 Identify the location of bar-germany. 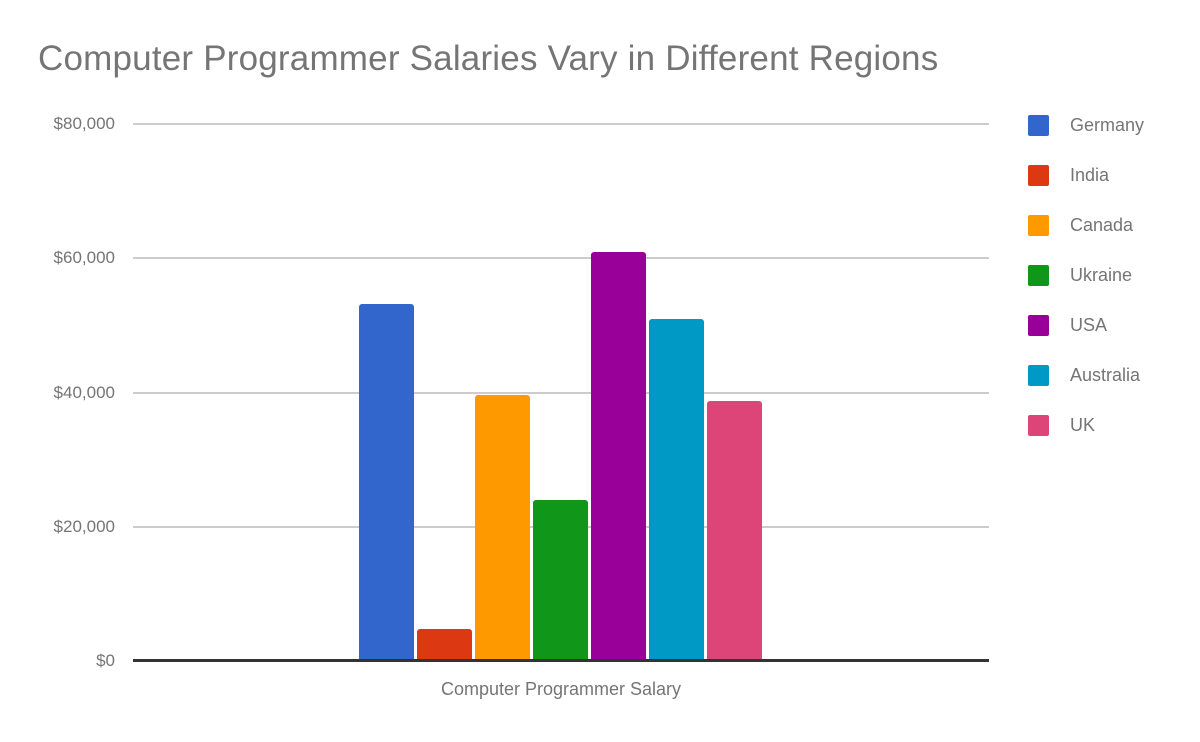
(386, 482).